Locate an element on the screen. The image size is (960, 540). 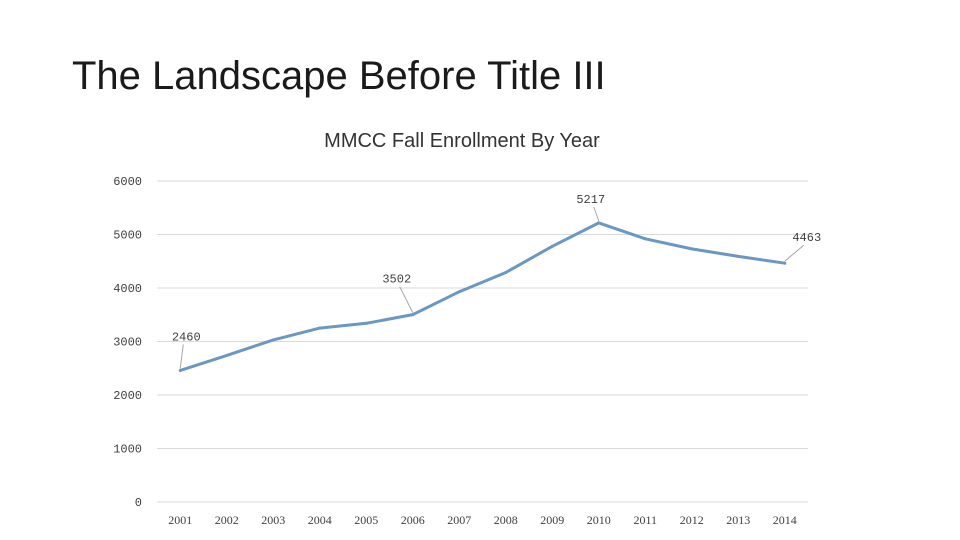
y-tick-label: 0 is located at coordinates (138, 503).